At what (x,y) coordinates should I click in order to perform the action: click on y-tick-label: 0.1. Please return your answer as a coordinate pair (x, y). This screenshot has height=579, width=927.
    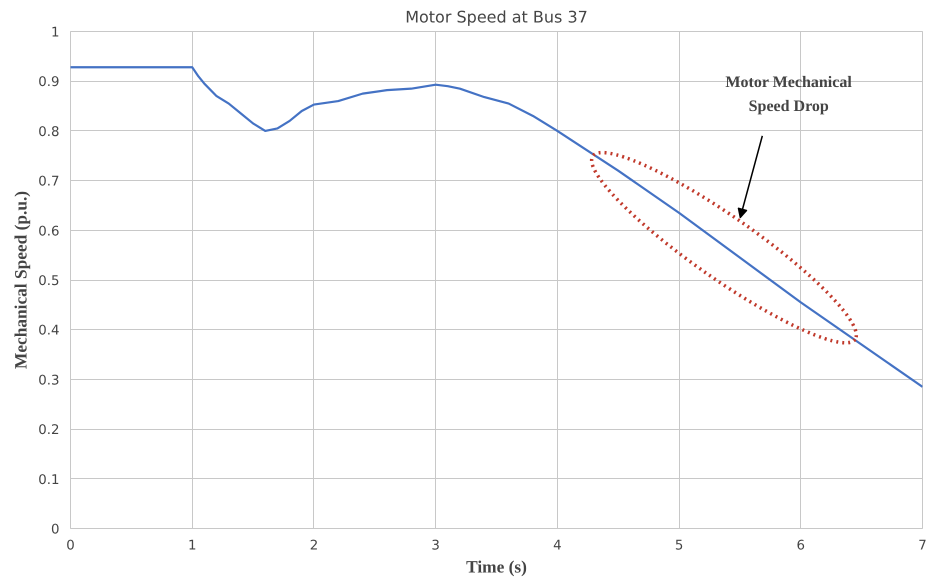
    Looking at the image, I should click on (49, 480).